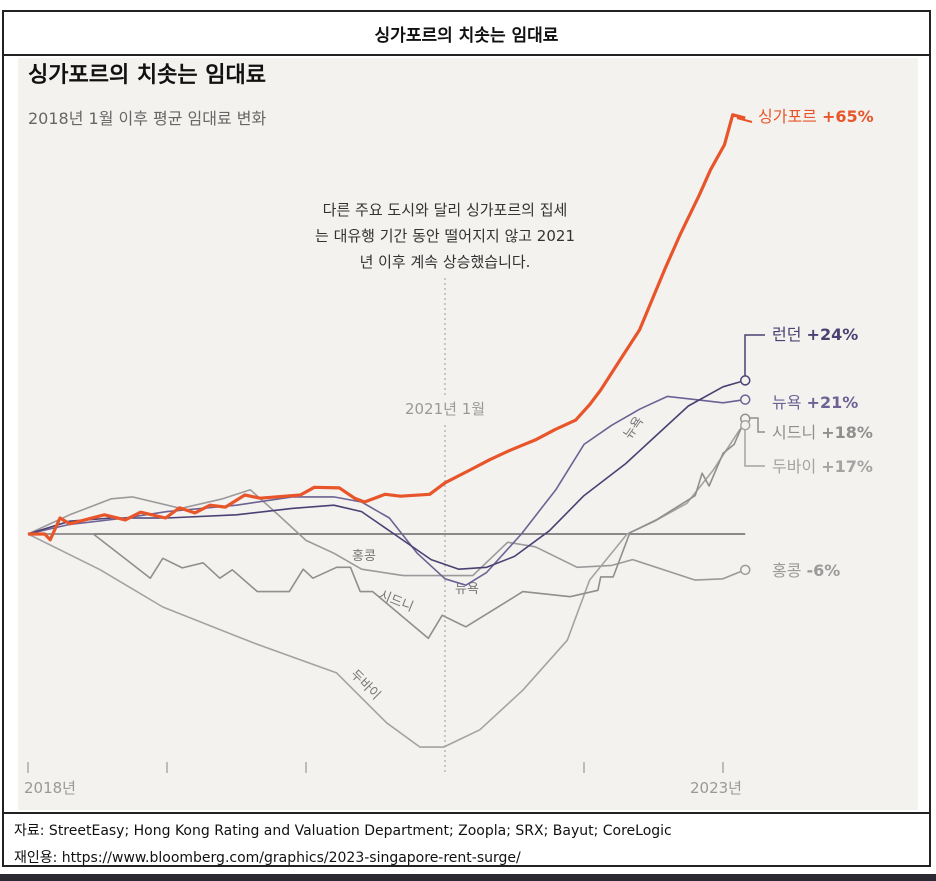 This screenshot has height=881, width=936. I want to click on series-end-value: +21%, so click(833, 402).